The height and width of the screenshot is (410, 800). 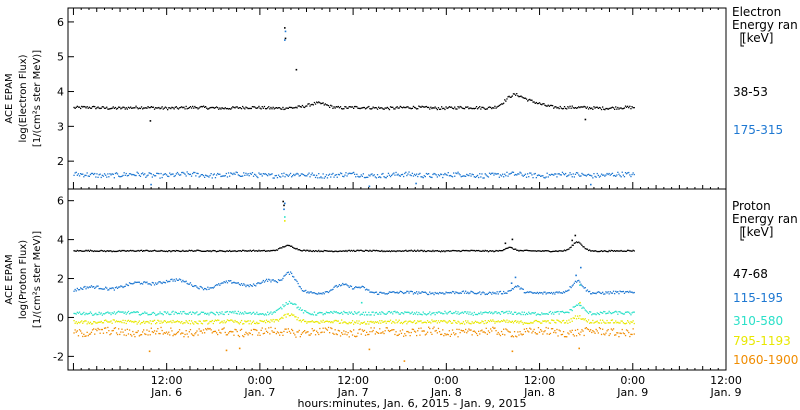 What do you see at coordinates (60, 57) in the screenshot?
I see `y-tick-label: 5` at bounding box center [60, 57].